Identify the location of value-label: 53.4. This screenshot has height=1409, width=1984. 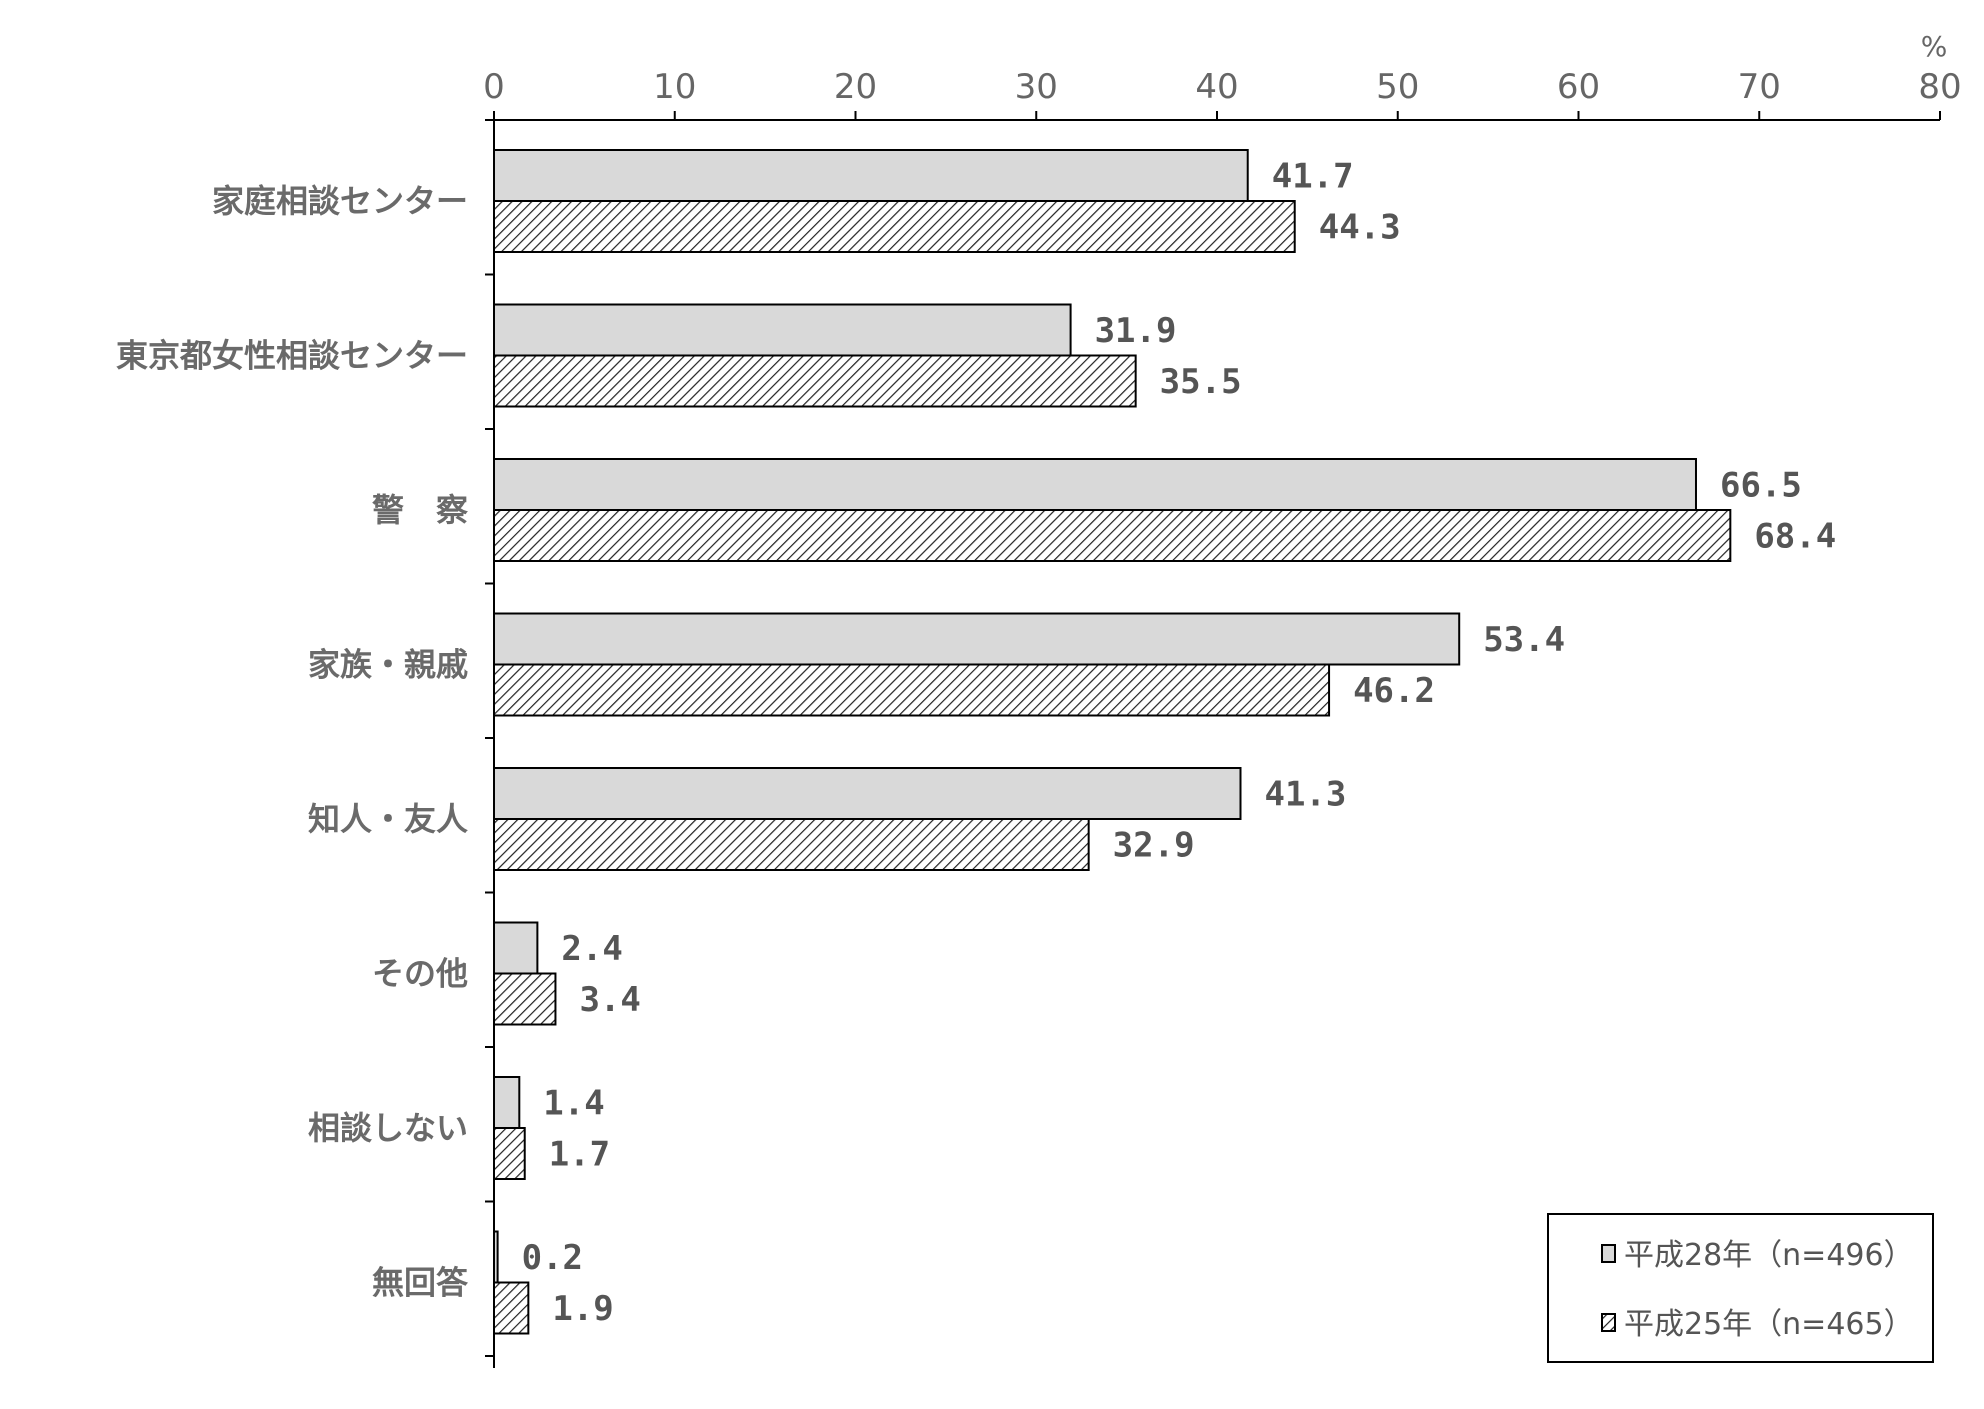
(1524, 640).